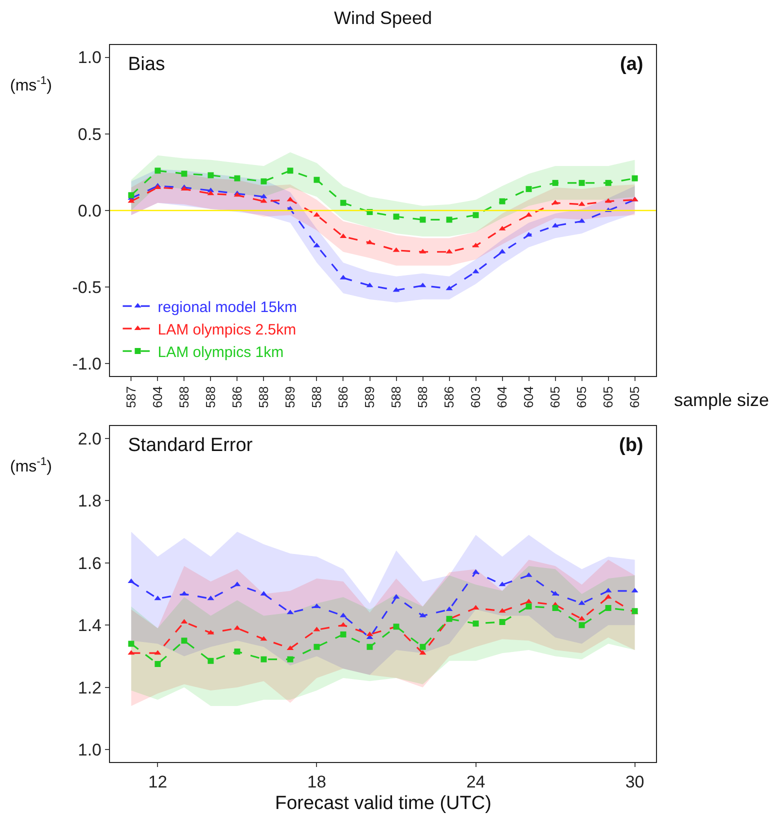 The height and width of the screenshot is (823, 774). Describe the element at coordinates (631, 445) in the screenshot. I see `annotation: (b)` at that location.